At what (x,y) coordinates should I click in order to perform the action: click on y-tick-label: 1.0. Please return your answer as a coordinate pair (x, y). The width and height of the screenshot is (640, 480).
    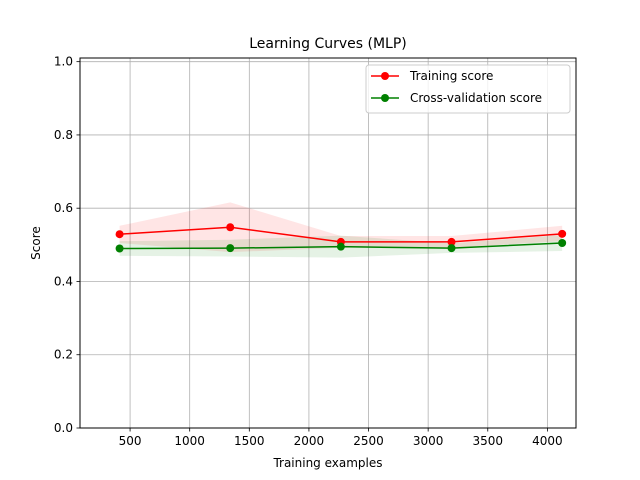
    Looking at the image, I should click on (63, 62).